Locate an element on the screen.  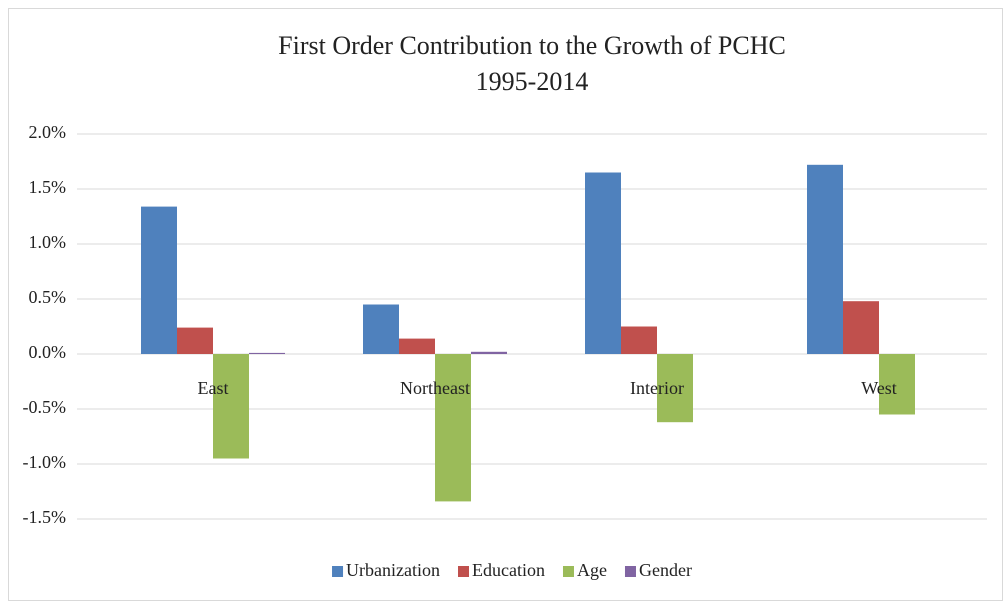
y-tick-label: 2.0% is located at coordinates (48, 132).